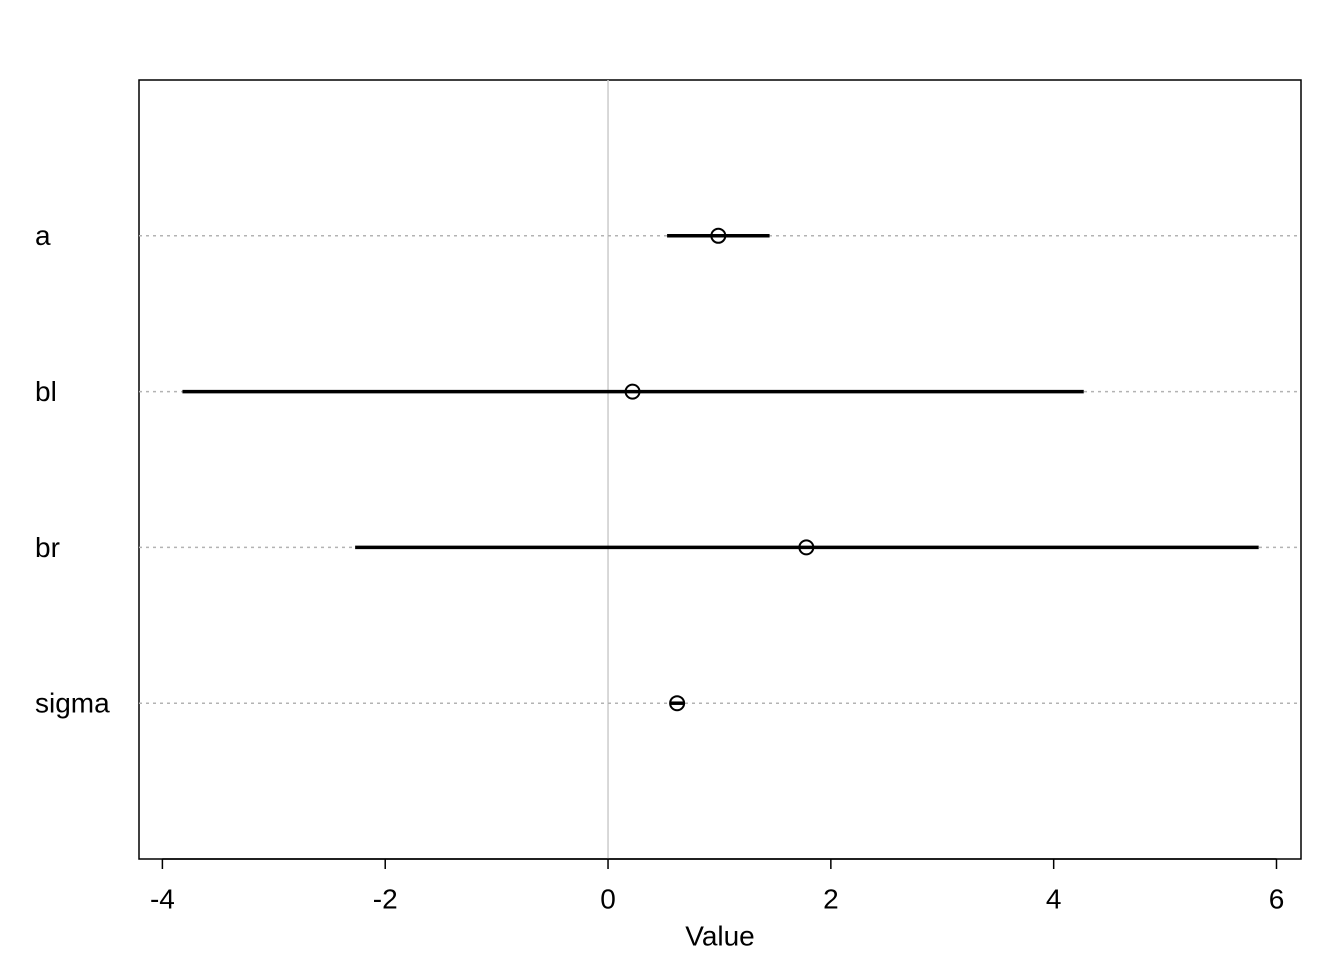 The width and height of the screenshot is (1344, 960). I want to click on x-axis-label: Value, so click(720, 935).